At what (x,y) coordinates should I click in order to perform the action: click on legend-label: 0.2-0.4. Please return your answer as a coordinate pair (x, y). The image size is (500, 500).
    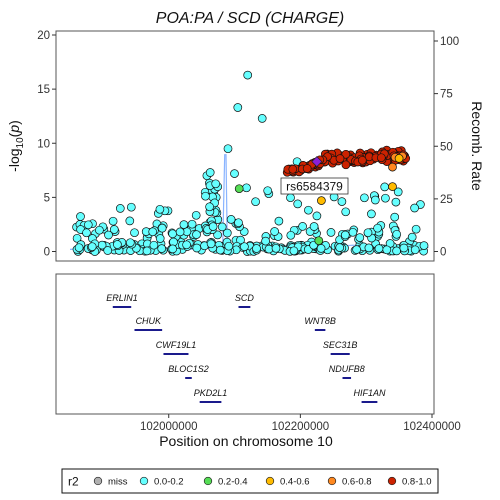
    Looking at the image, I should click on (233, 482).